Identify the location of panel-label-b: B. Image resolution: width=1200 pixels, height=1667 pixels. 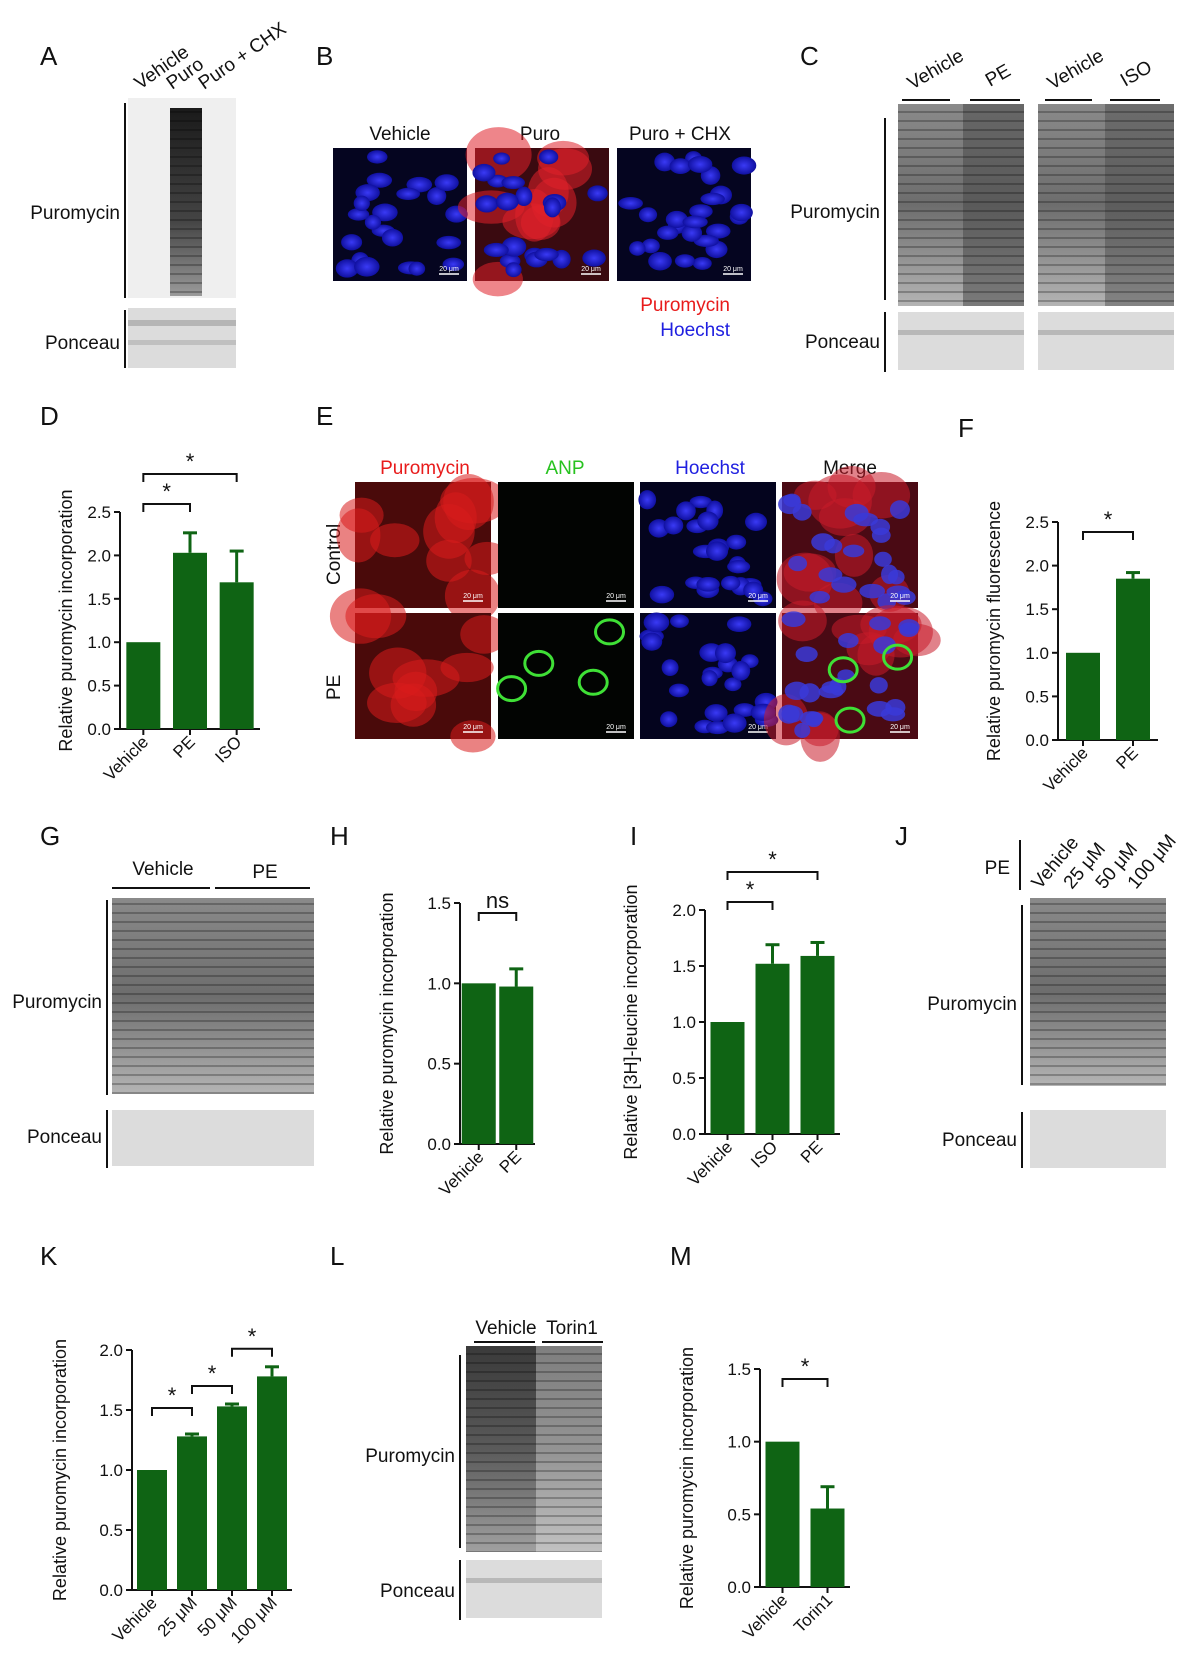
(324, 56).